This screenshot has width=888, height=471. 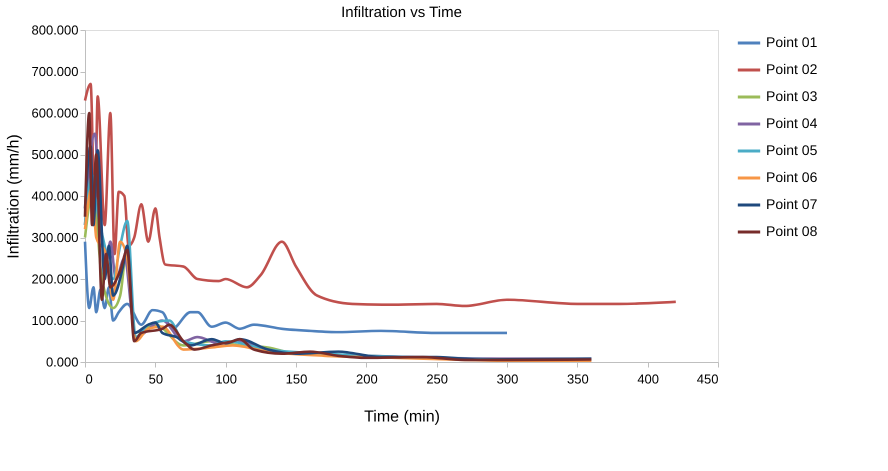 I want to click on legend-label: Point 02, so click(x=792, y=69).